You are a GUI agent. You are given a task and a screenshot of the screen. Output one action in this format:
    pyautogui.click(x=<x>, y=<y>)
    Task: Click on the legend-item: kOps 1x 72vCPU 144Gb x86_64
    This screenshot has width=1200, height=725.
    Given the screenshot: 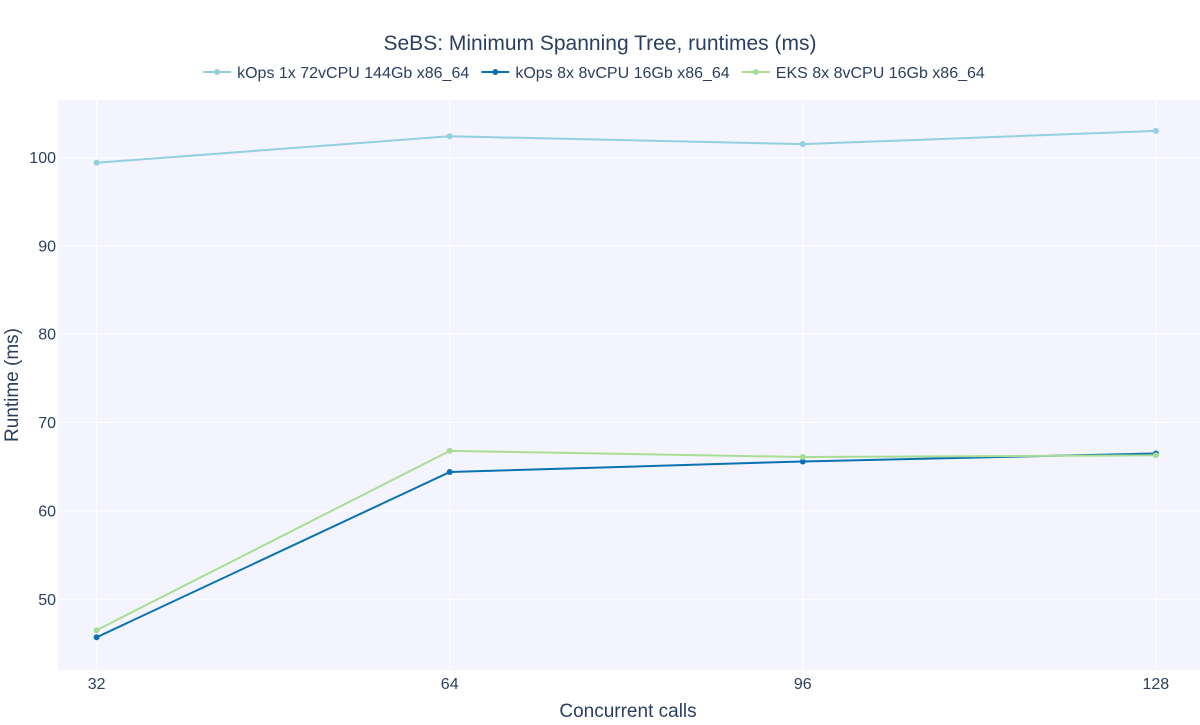 What is the action you would take?
    pyautogui.click(x=336, y=73)
    